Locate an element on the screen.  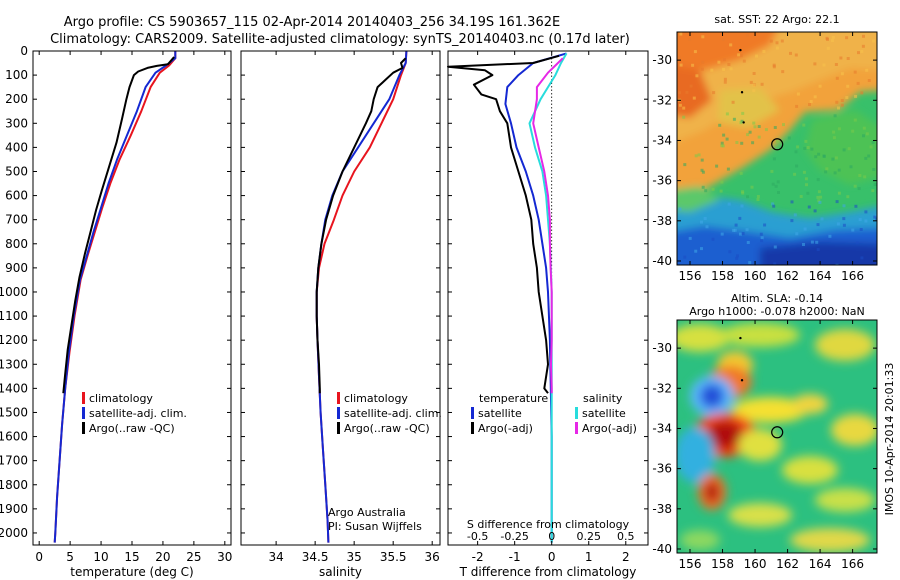
legend-entry: satellite is located at coordinates (604, 413).